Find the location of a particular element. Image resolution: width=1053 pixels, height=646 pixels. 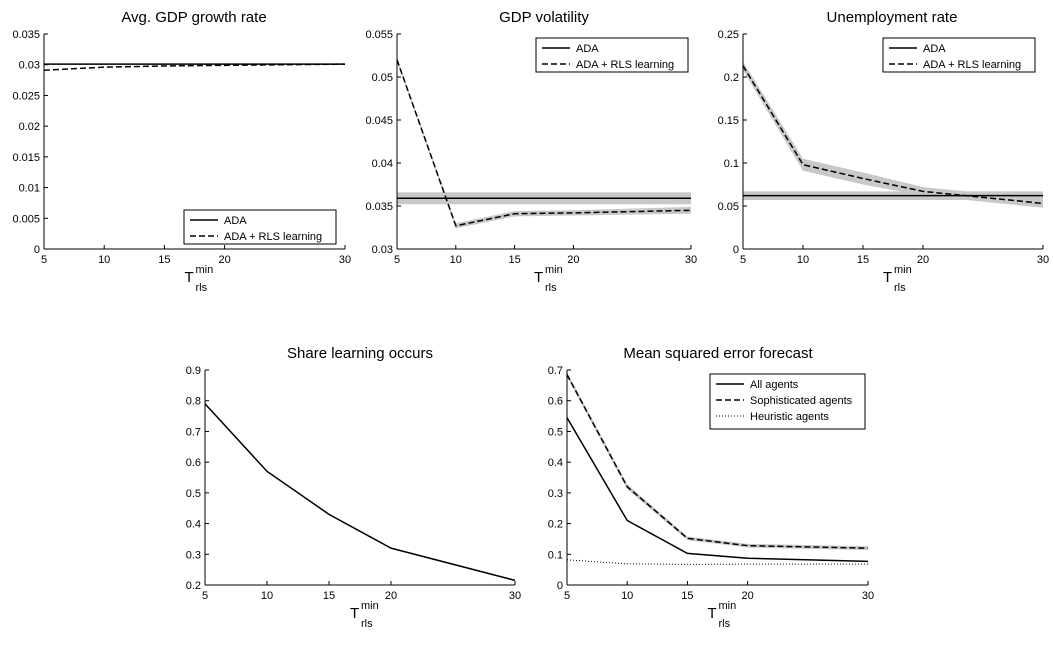

y-tick-label: 0.015 is located at coordinates (26, 158).